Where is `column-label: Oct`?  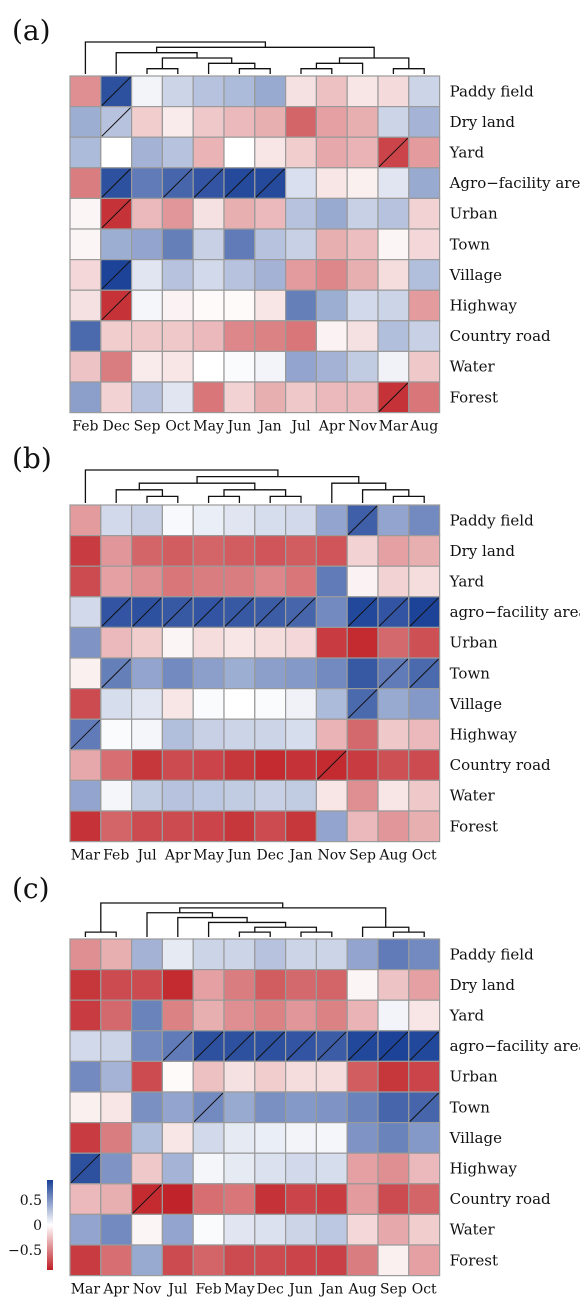
column-label: Oct is located at coordinates (177, 427).